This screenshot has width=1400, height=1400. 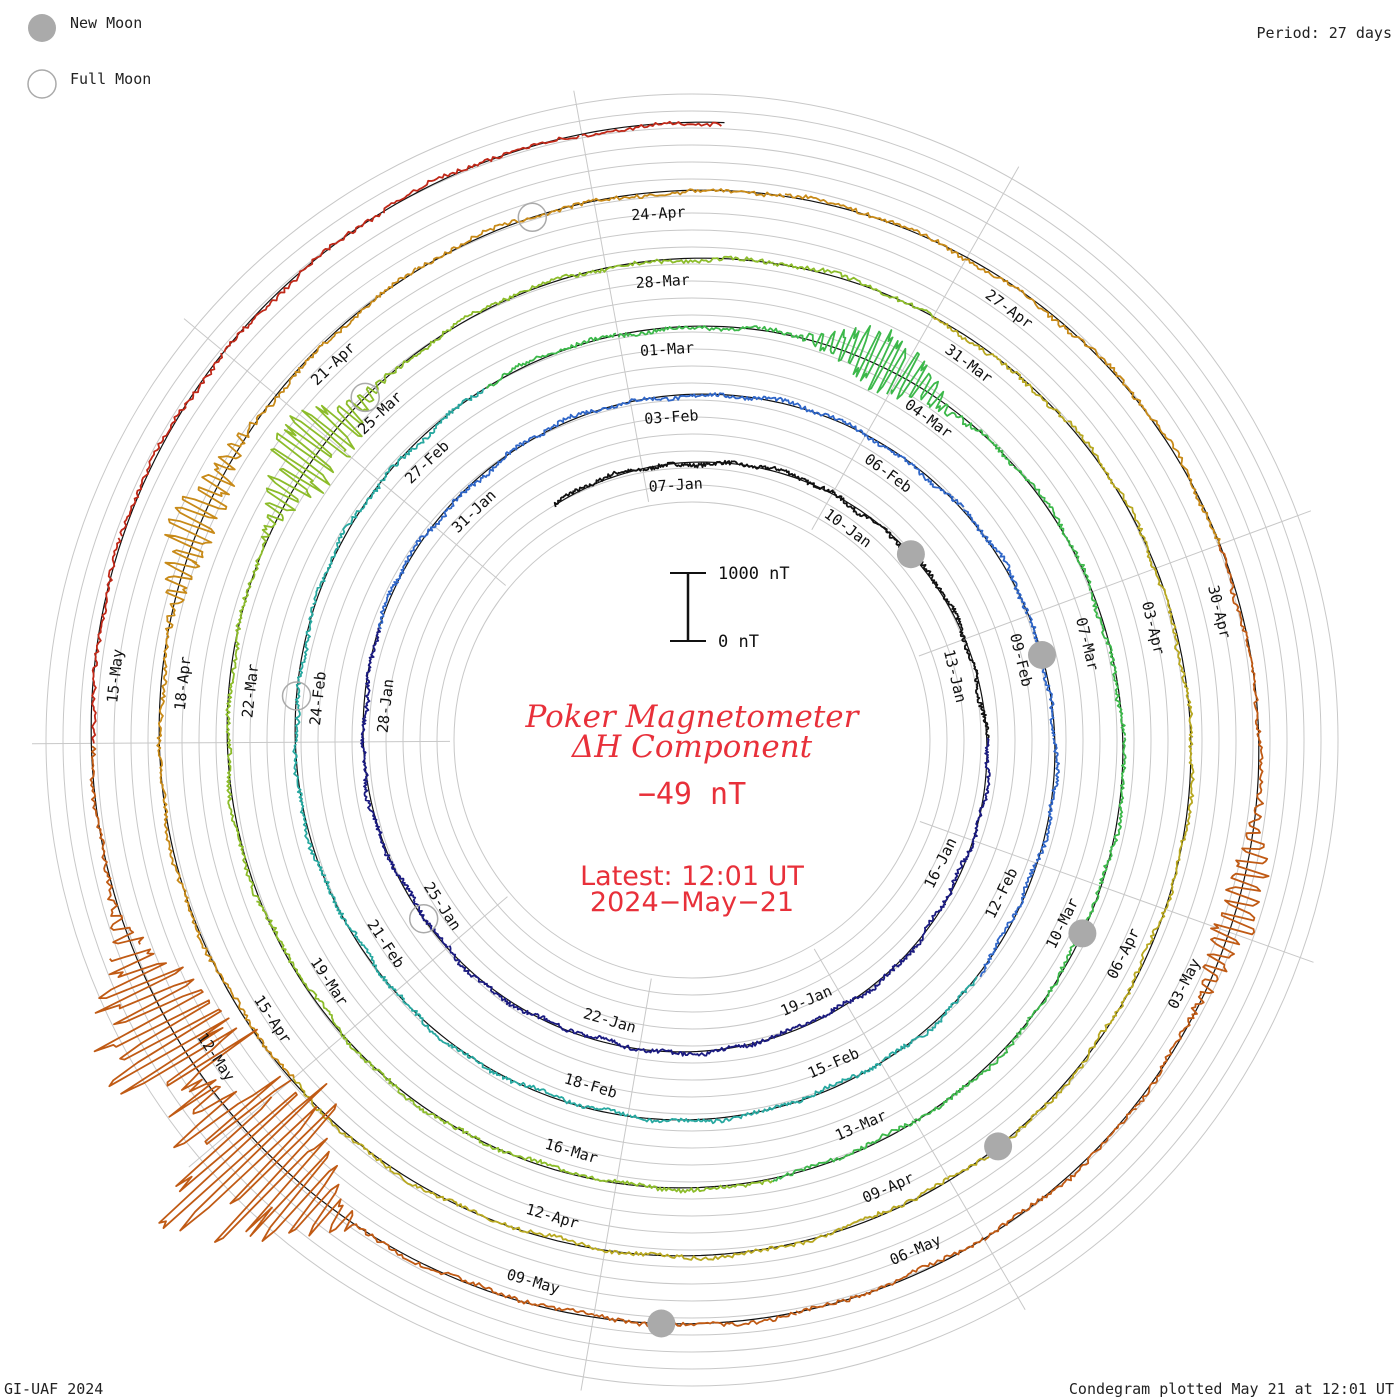 What do you see at coordinates (106, 23) in the screenshot?
I see `legend-new-moon-label: New Moon` at bounding box center [106, 23].